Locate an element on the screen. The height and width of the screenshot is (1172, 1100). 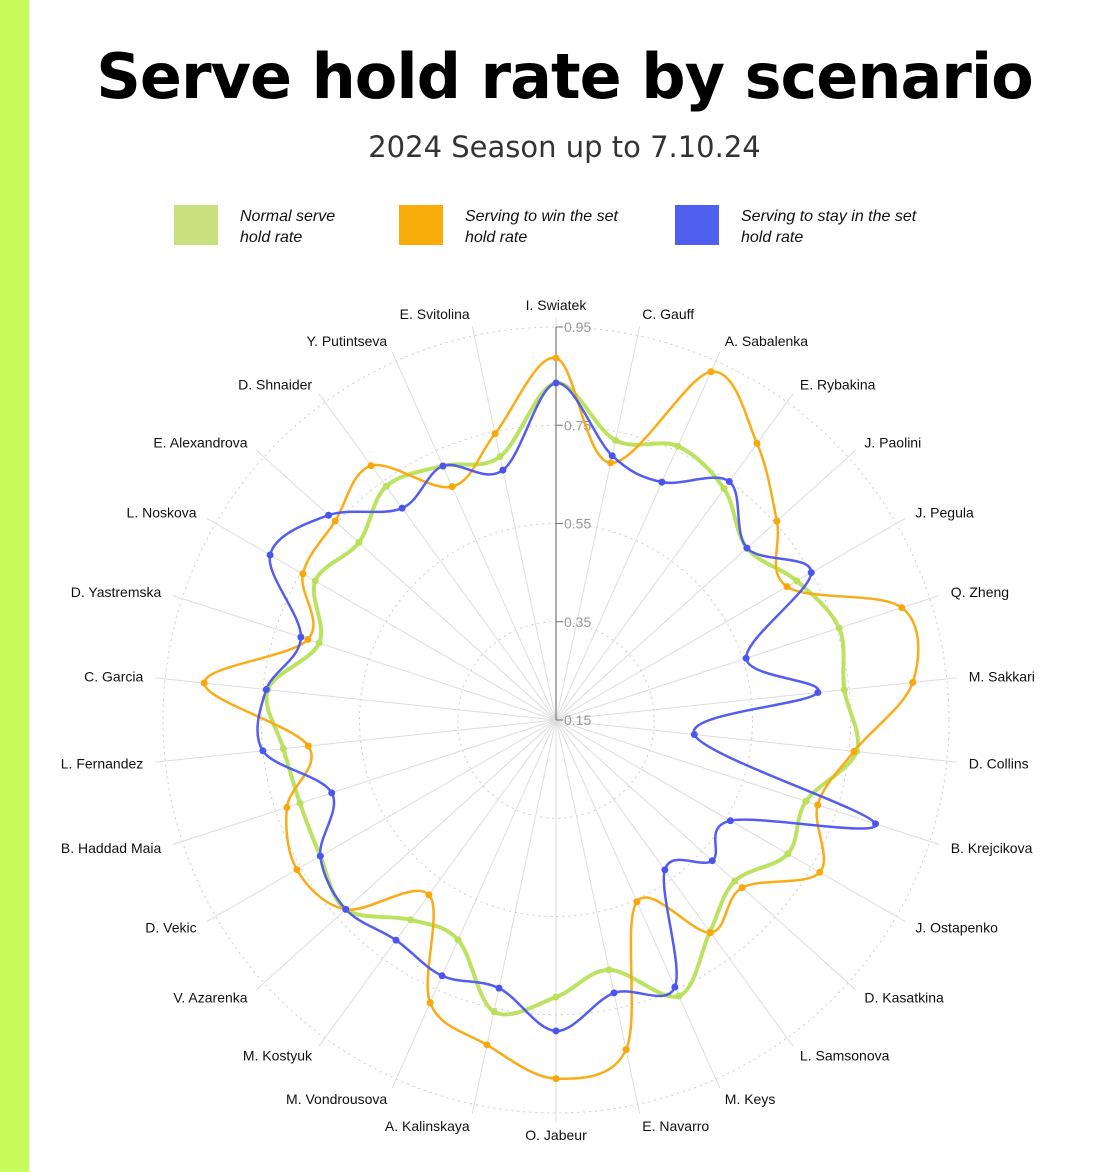
tick-label: 0.35 is located at coordinates (577, 622).